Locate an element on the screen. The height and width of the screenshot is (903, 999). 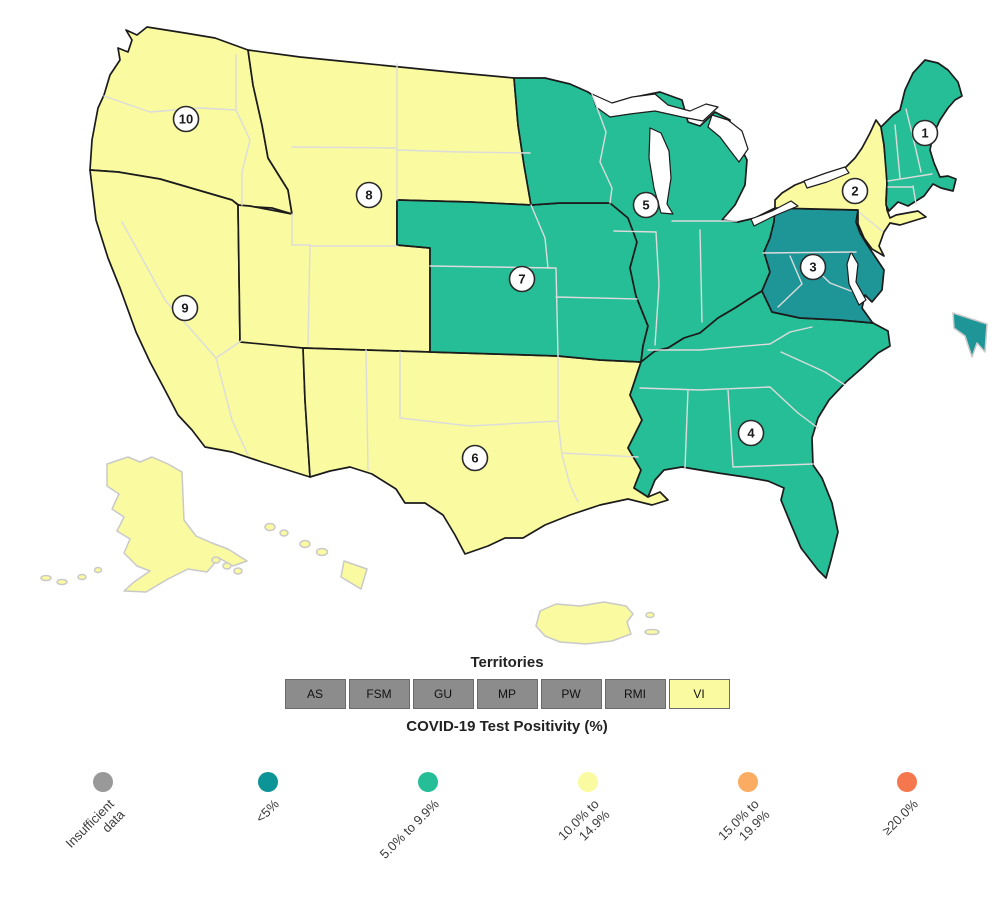
region-marker-5: 5 is located at coordinates (646, 205).